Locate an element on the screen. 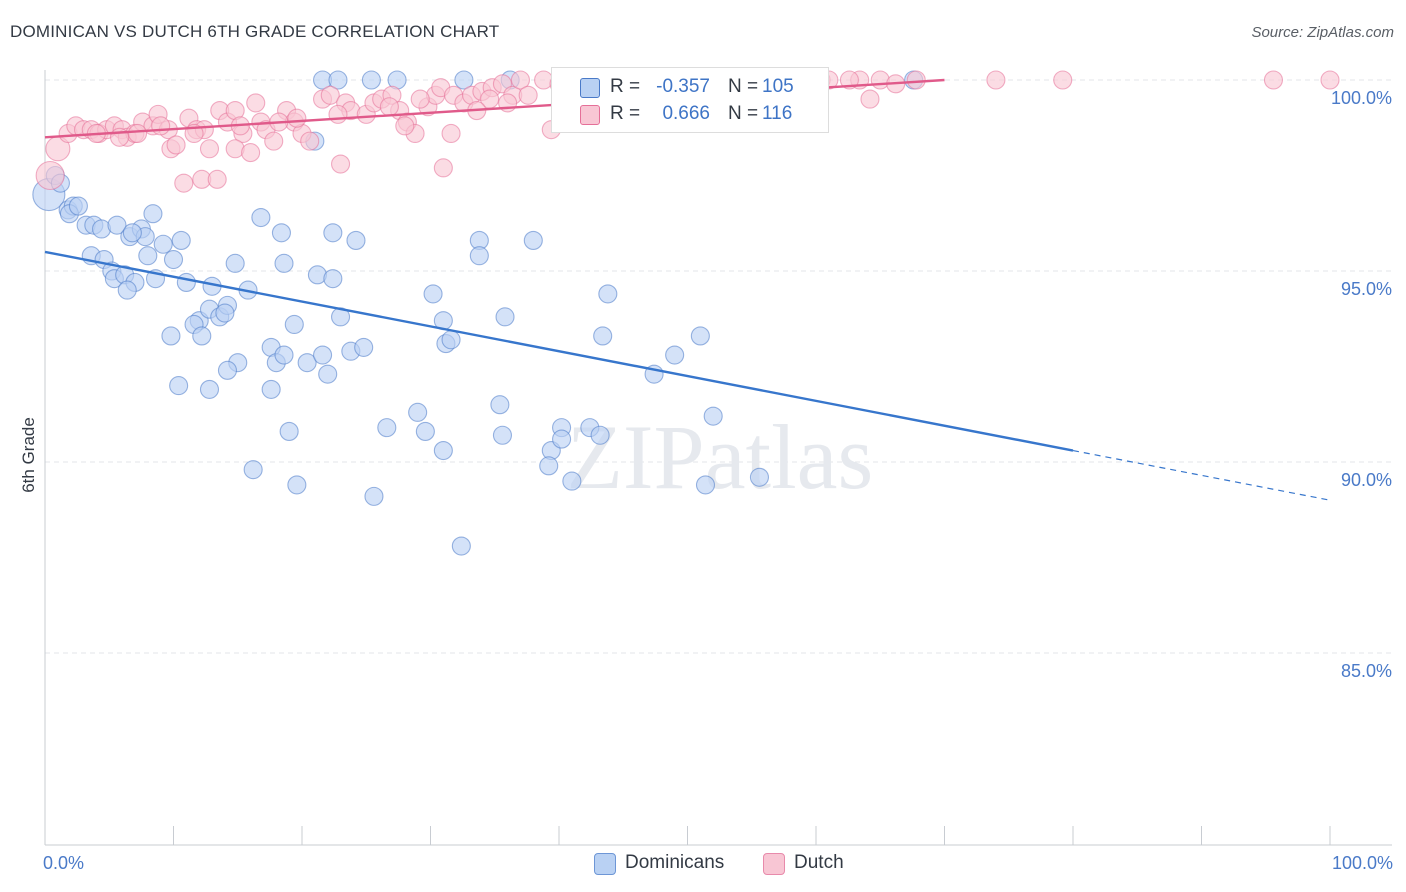 This screenshot has width=1406, height=892. y-tick-label: 95.0% is located at coordinates (1366, 289).